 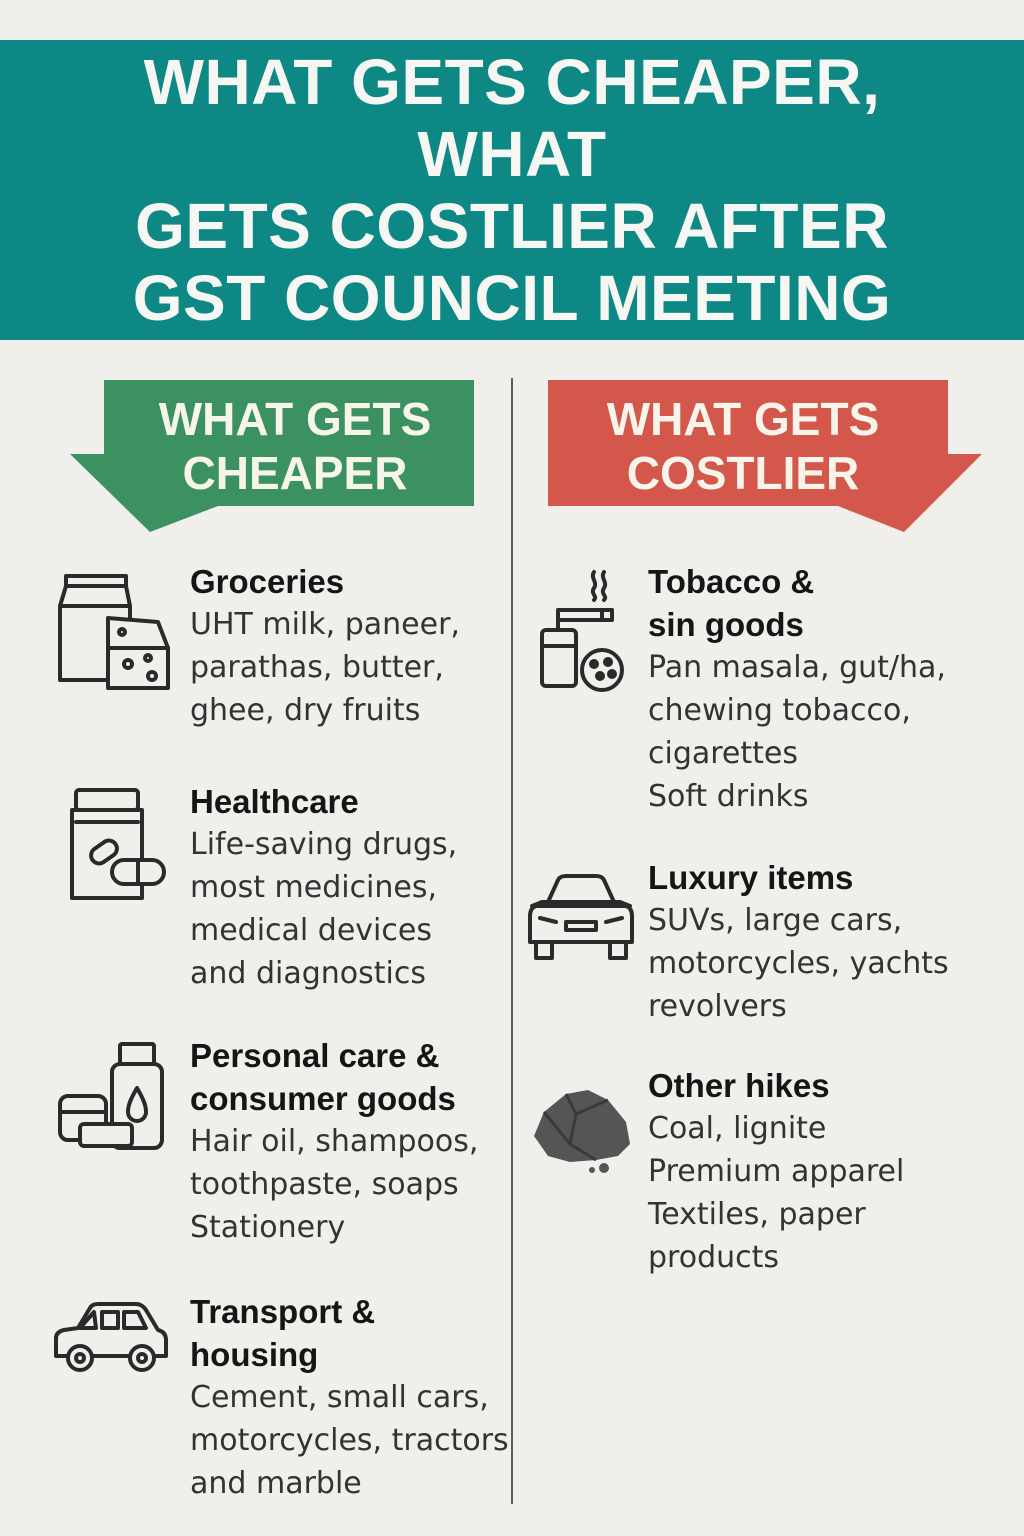 I want to click on desc-line: most medicines,, so click(x=314, y=887).